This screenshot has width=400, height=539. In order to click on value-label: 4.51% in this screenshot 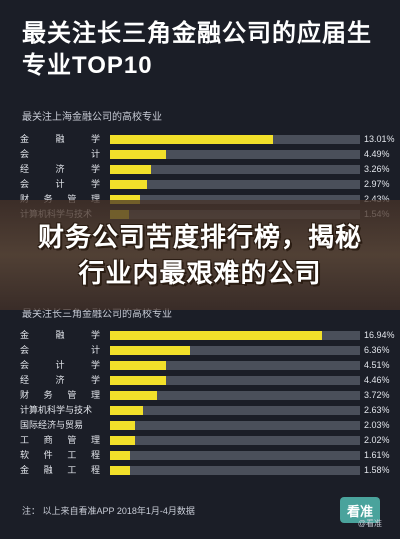, I will do `click(377, 365)`.